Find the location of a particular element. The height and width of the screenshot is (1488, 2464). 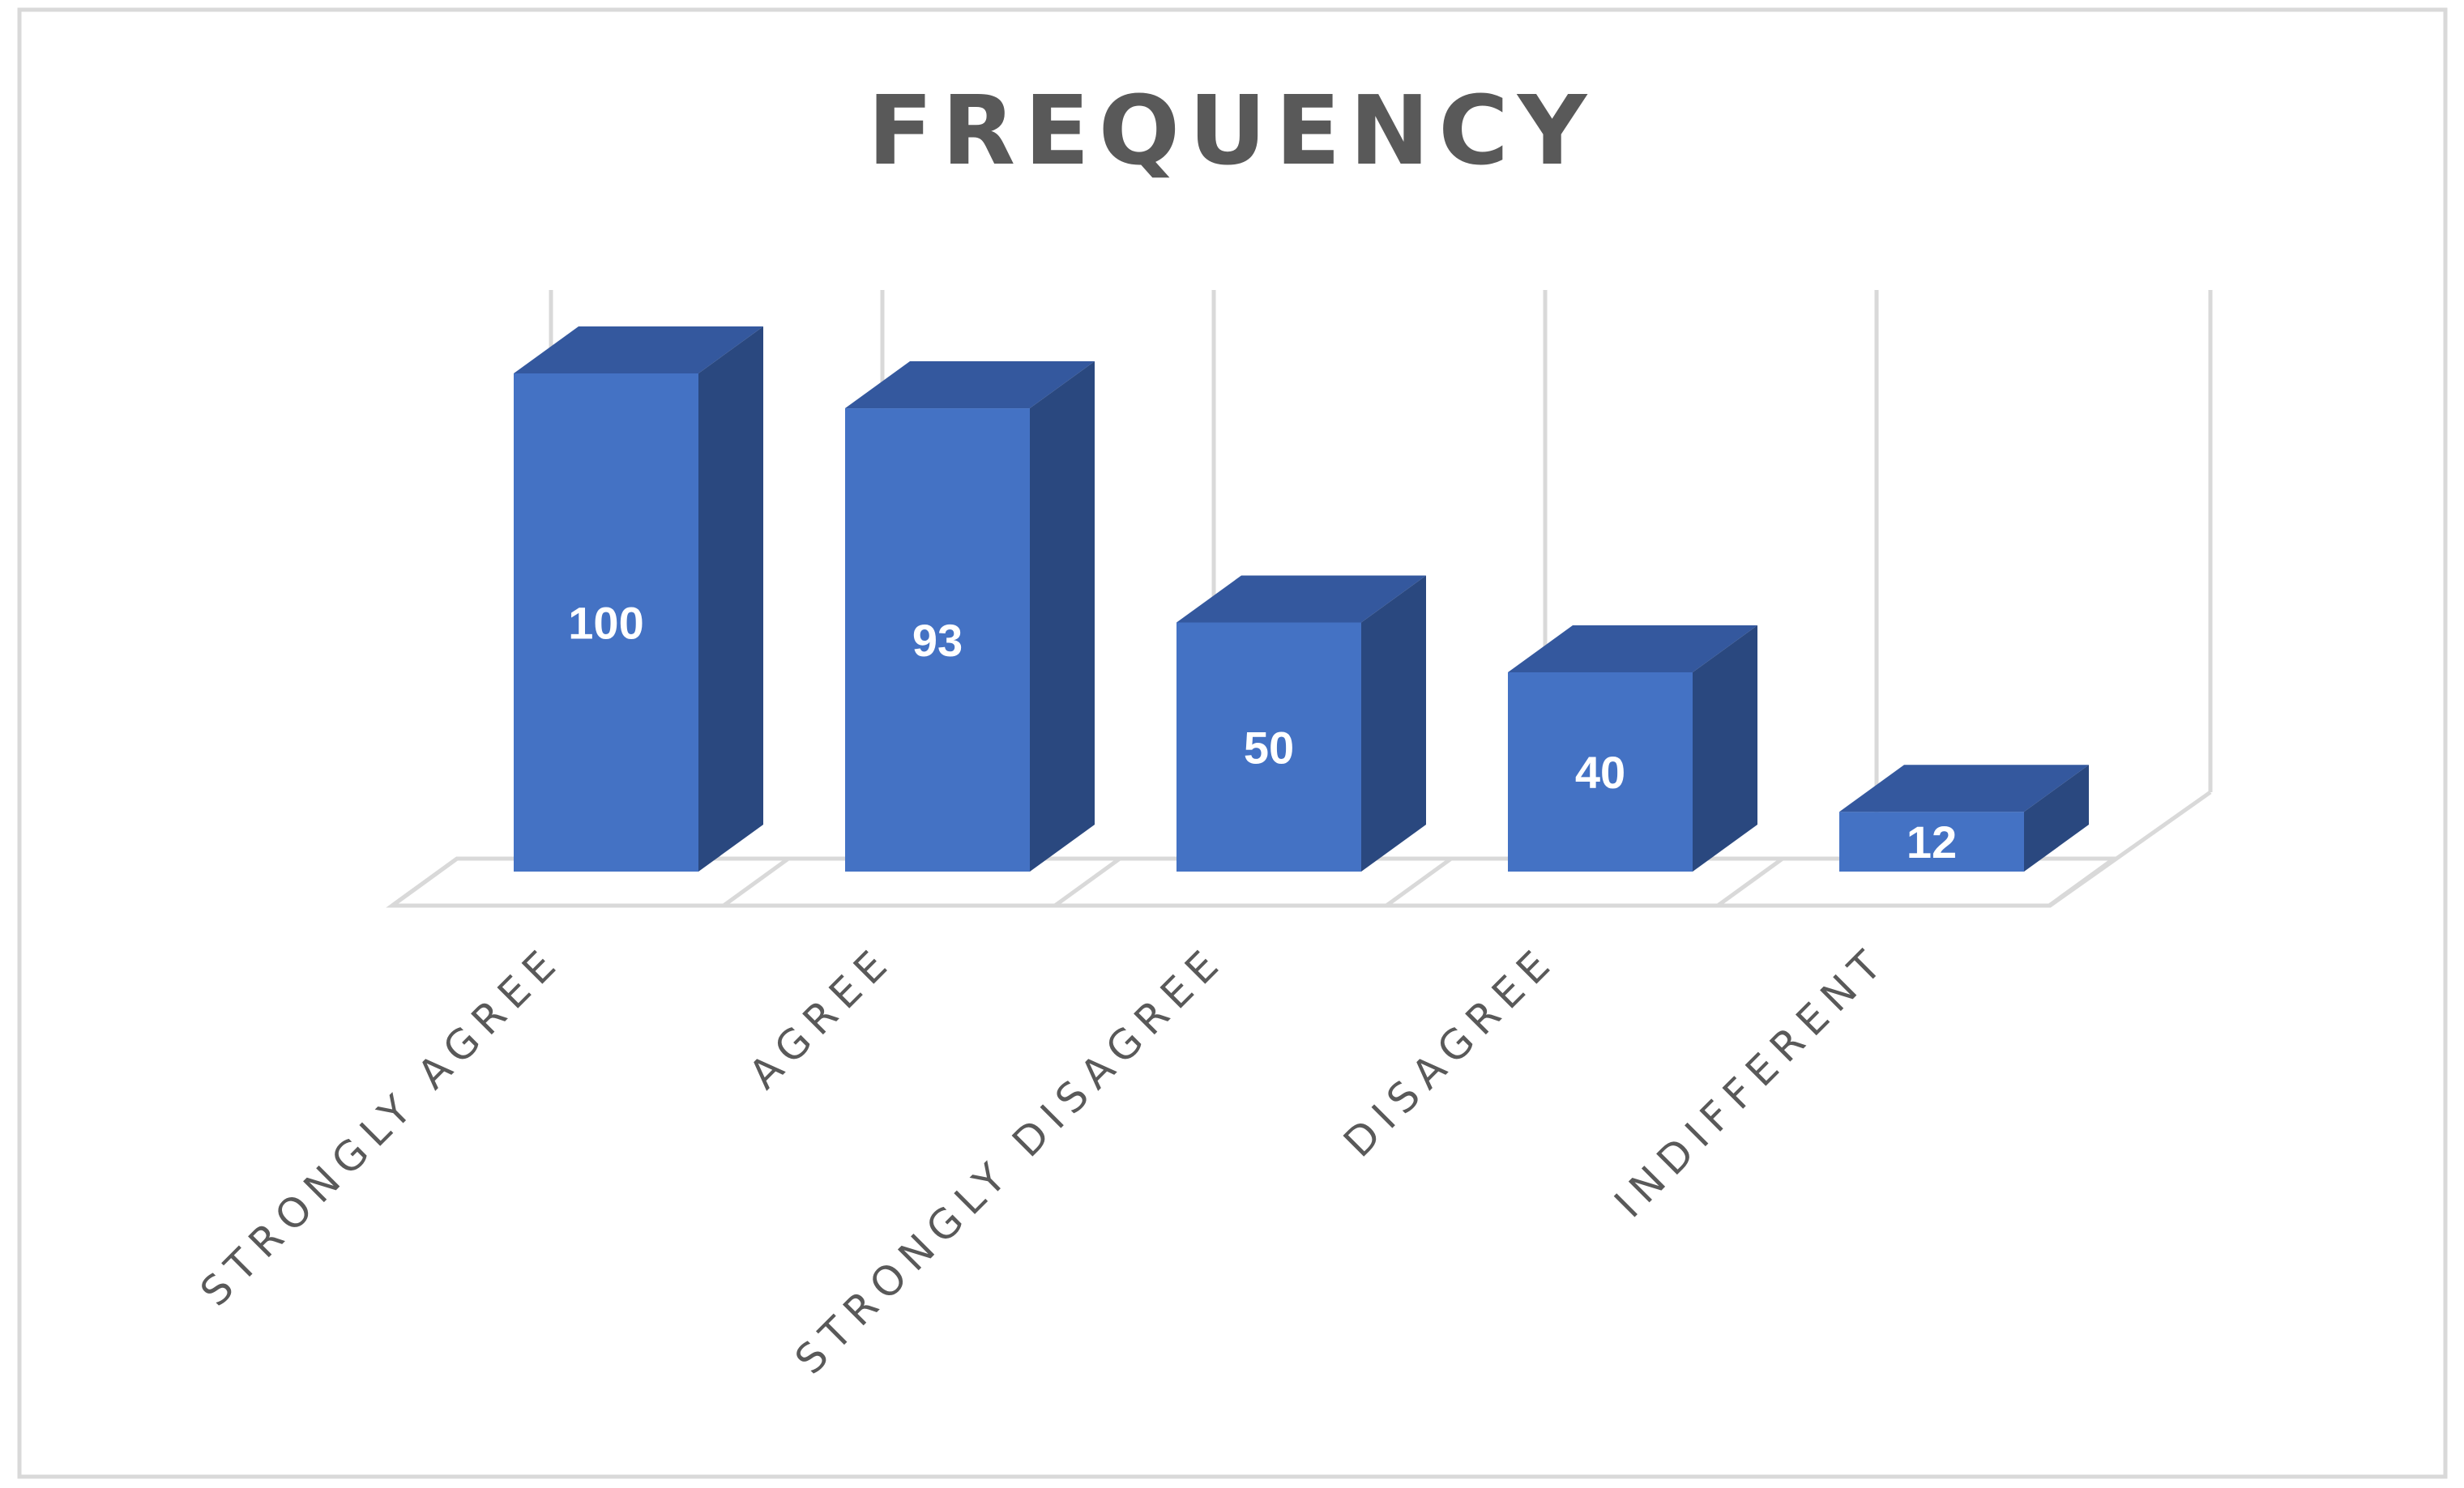

data-label-3: 50 is located at coordinates (1269, 747).